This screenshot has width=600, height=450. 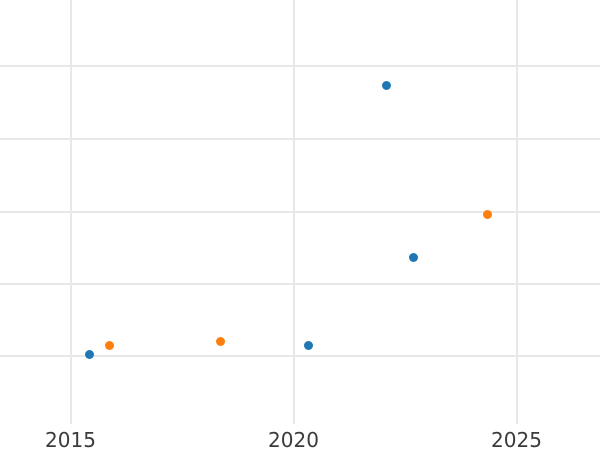 I want to click on x-tick-label-2025: 2025, so click(x=516, y=439).